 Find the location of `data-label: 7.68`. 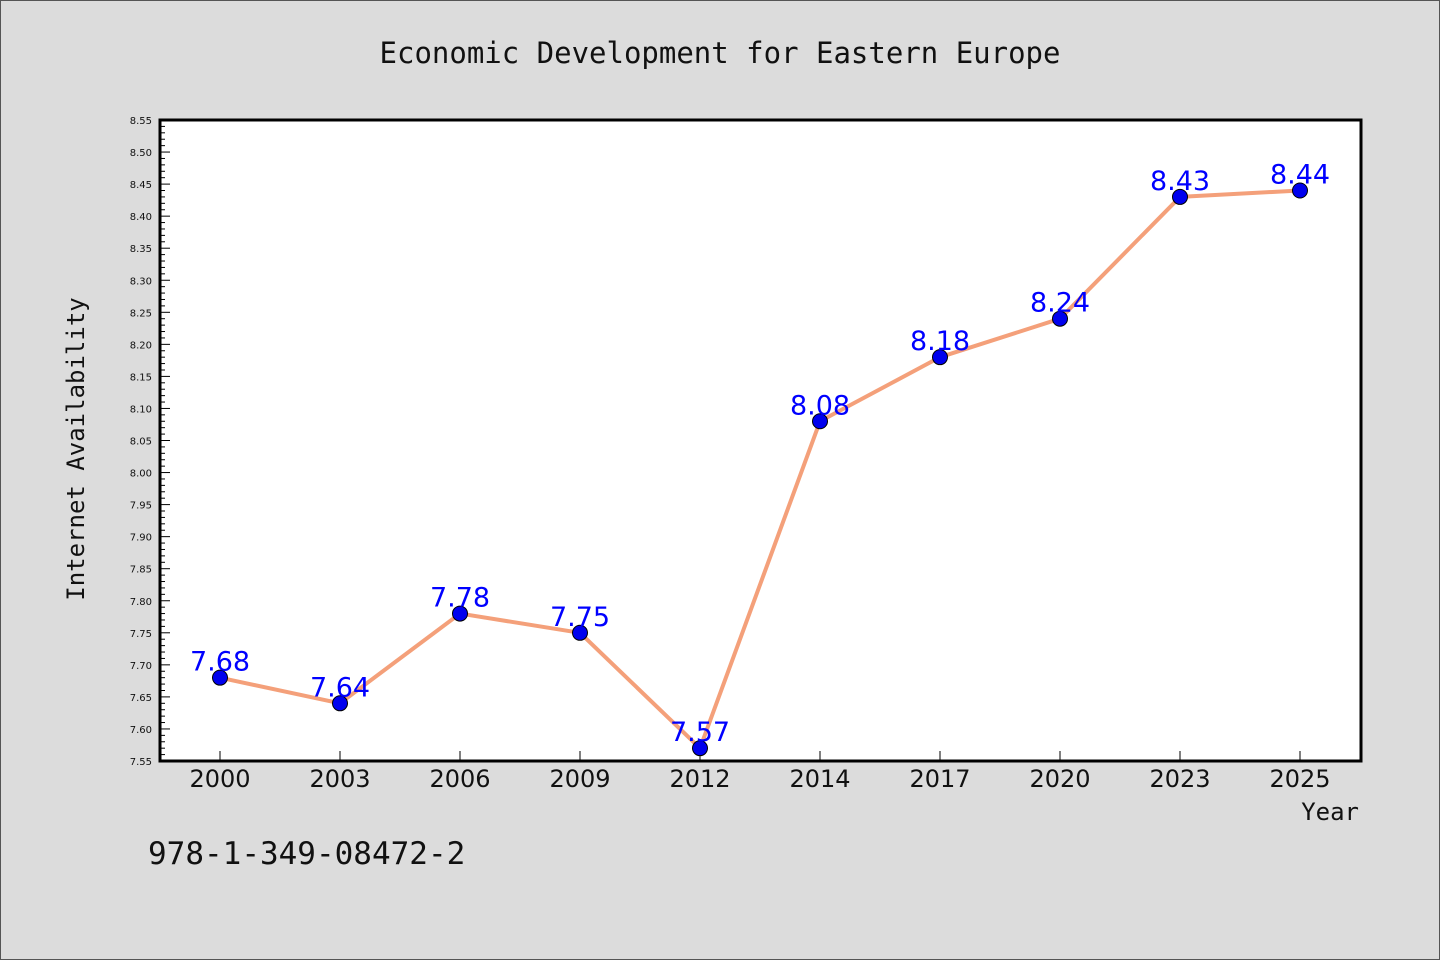

data-label: 7.68 is located at coordinates (220, 662).